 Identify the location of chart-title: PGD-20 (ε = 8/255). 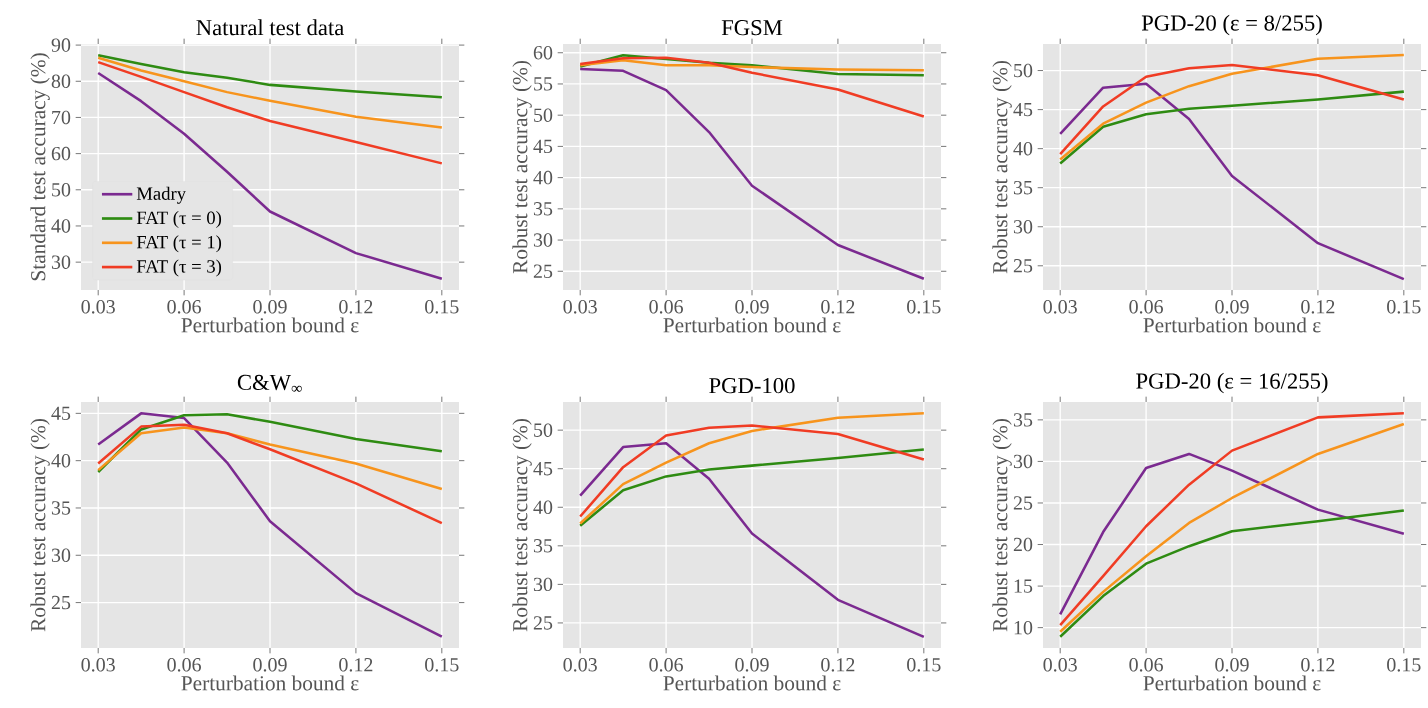
(1231, 25).